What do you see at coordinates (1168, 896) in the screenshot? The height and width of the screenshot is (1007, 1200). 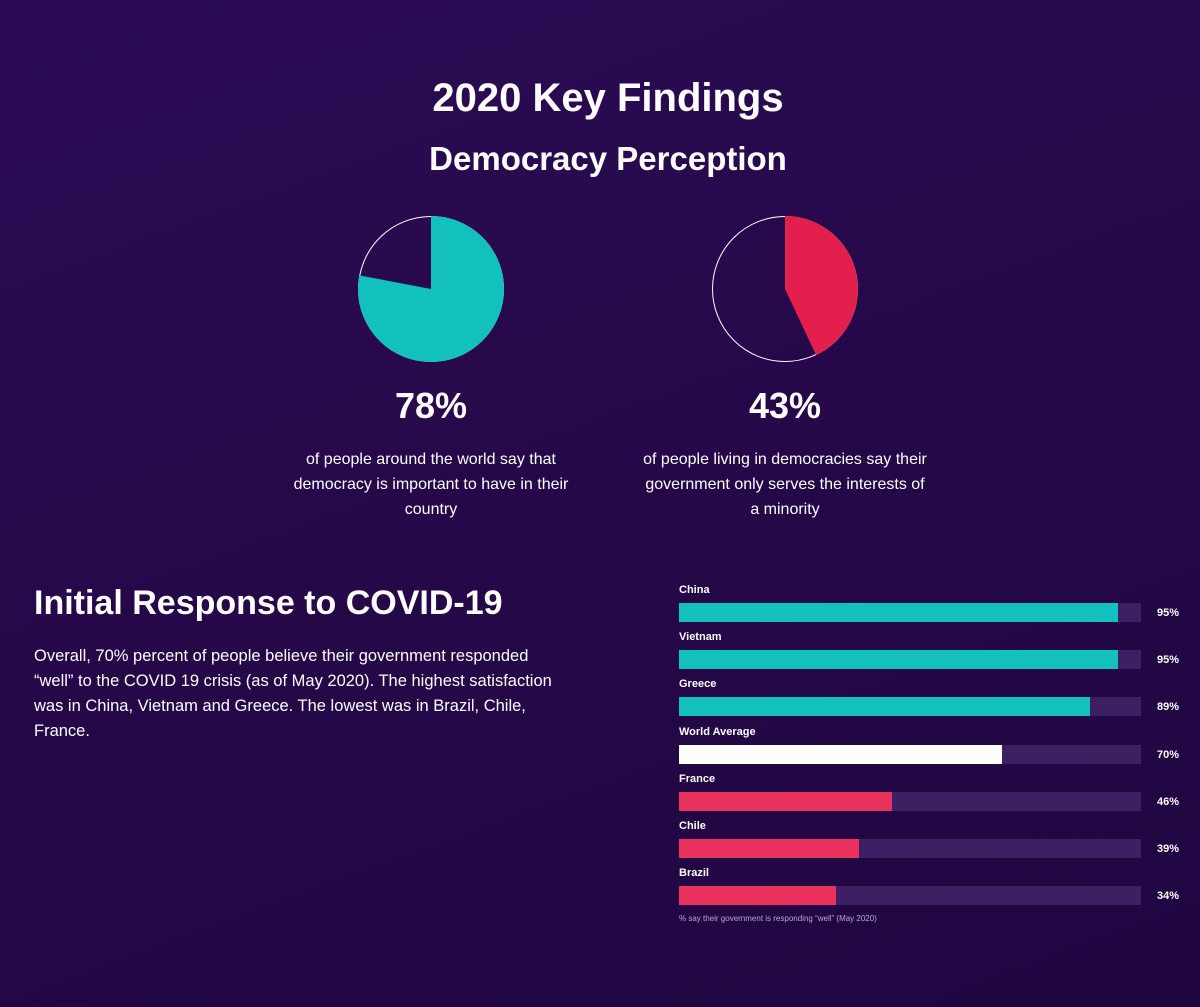 I see `bar-value-label: 34%` at bounding box center [1168, 896].